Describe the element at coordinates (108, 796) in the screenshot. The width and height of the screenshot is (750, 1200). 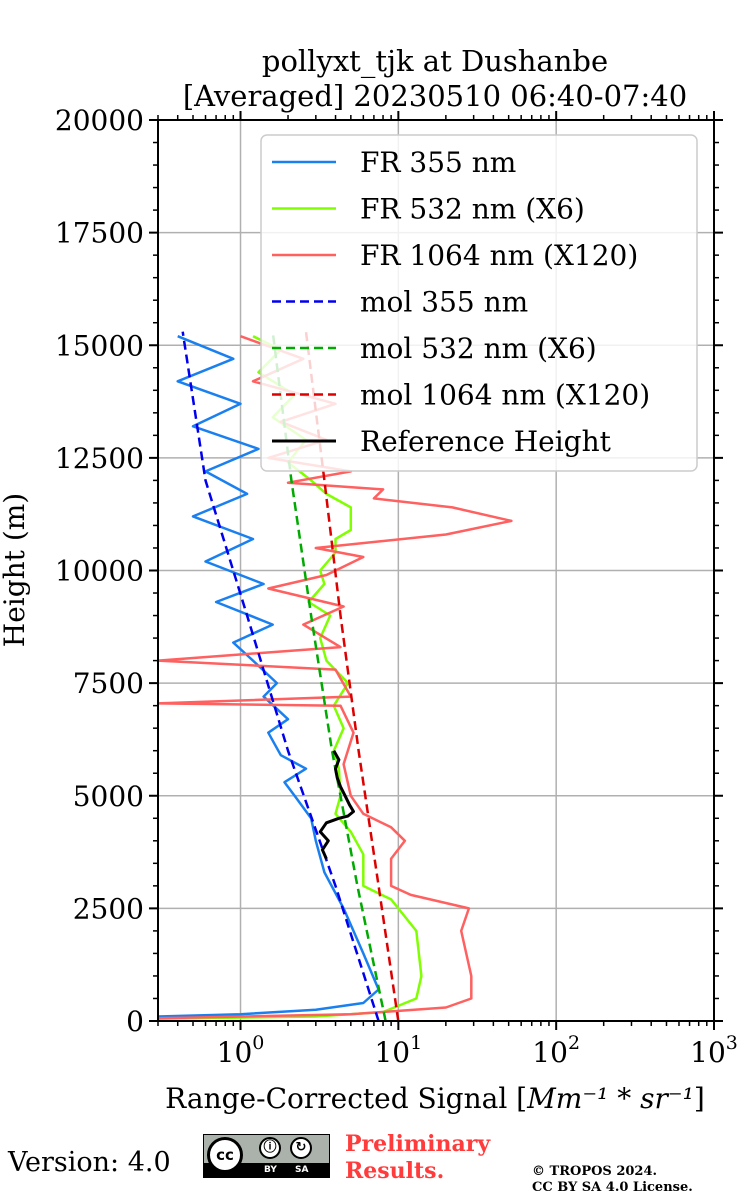
I see `y-tick-label: 5000` at that location.